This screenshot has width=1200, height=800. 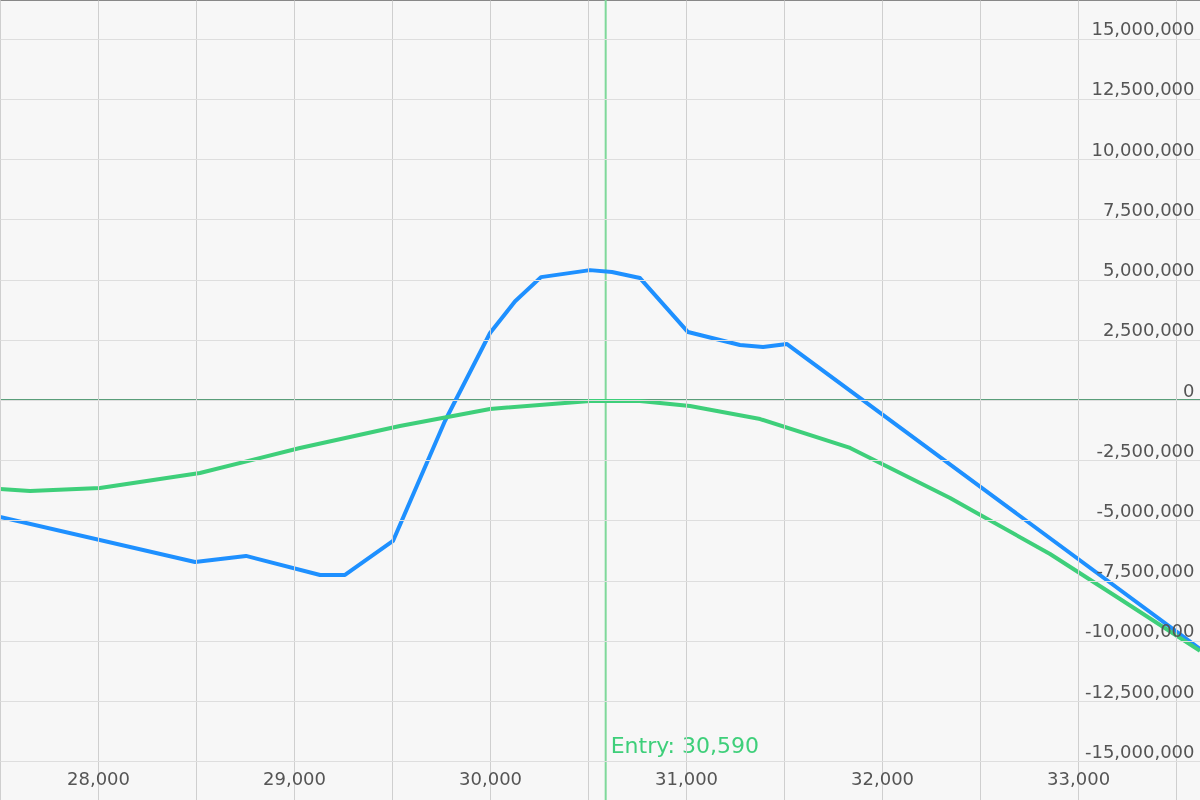 I want to click on y-tick-label: -2,500,000, so click(x=1145, y=450).